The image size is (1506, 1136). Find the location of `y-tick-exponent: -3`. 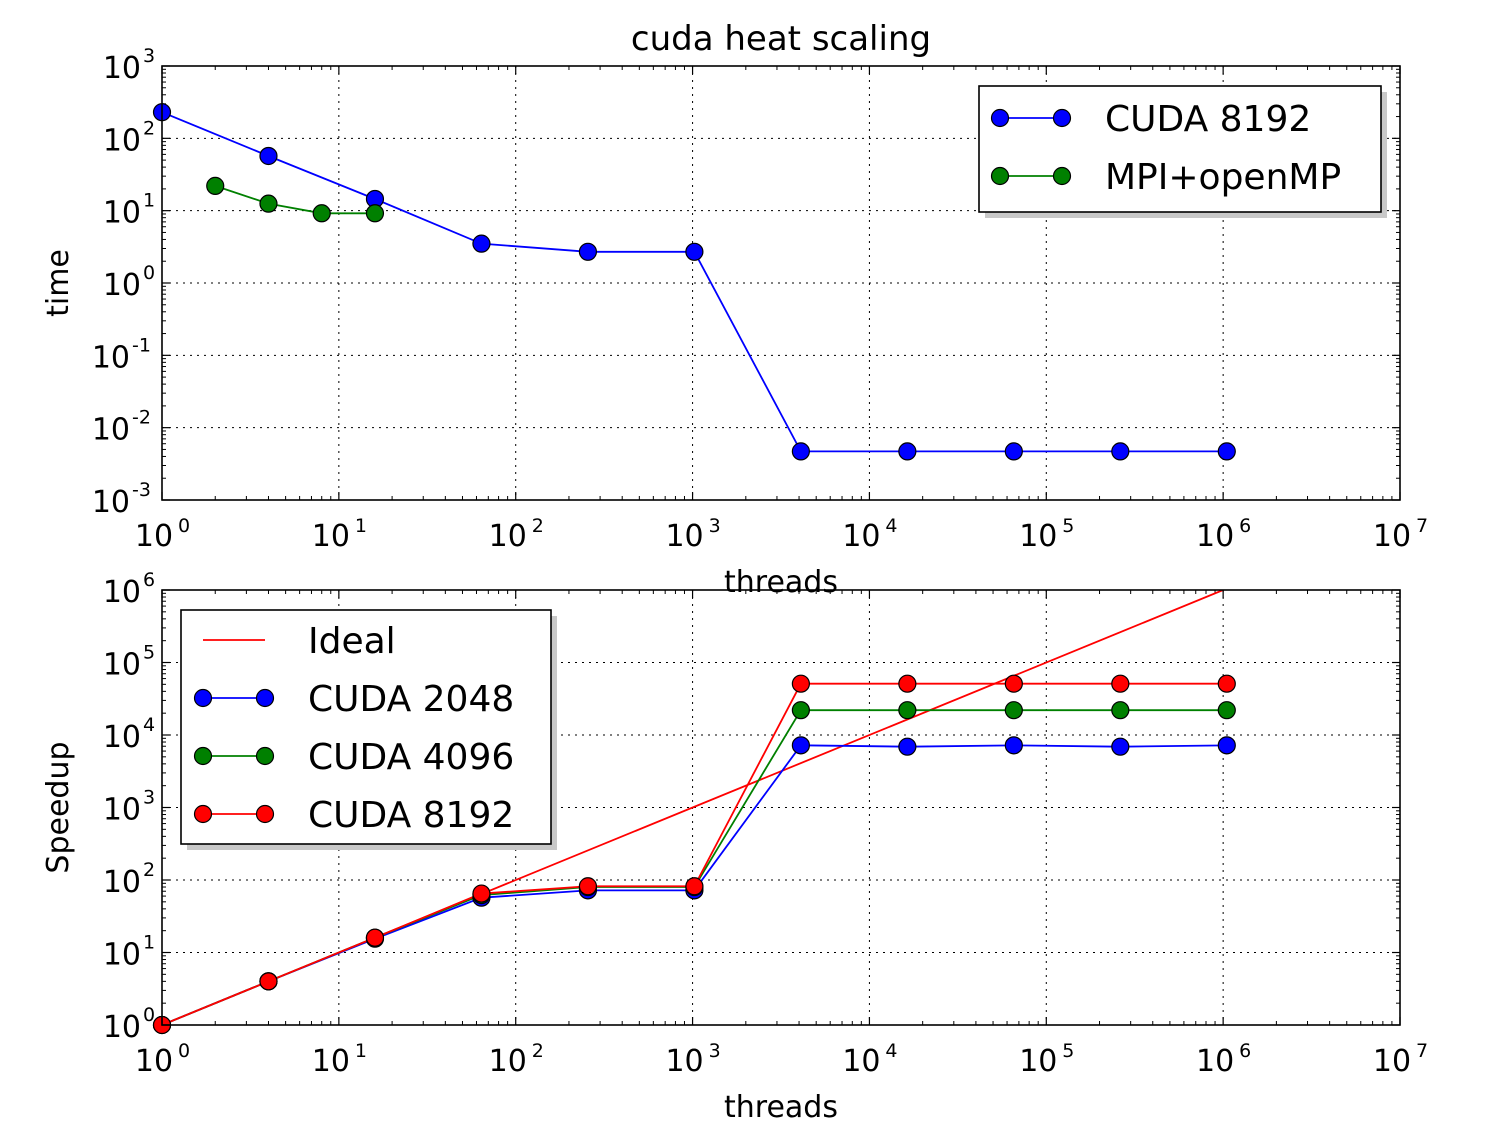

y-tick-exponent: -3 is located at coordinates (141, 490).